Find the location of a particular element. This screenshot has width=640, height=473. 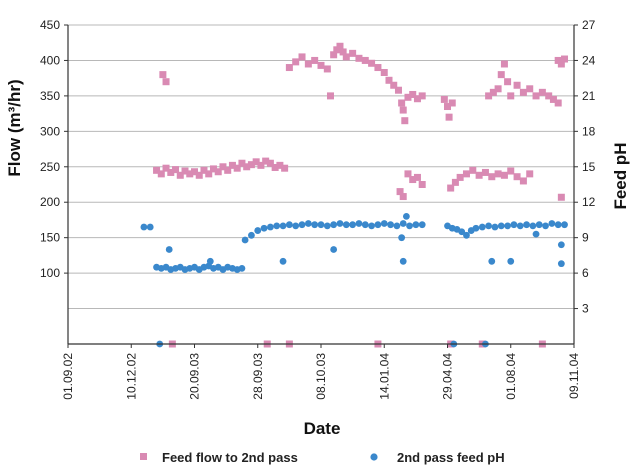

y-tick-label-3: 250 is located at coordinates (50, 167).